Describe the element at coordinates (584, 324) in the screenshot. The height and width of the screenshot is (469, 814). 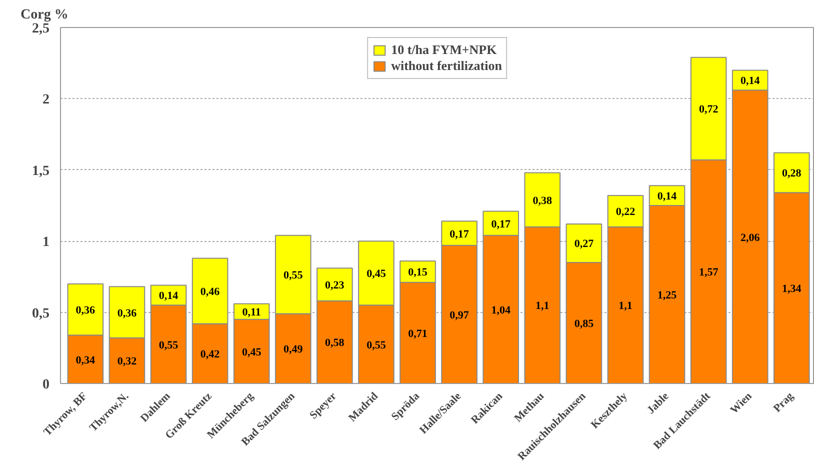
I see `data-label: 0,85` at that location.